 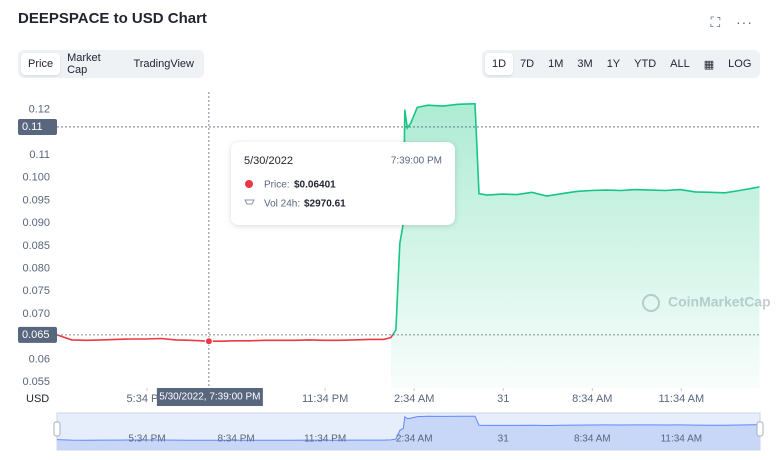 I want to click on range-button: 1M, so click(x=556, y=64).